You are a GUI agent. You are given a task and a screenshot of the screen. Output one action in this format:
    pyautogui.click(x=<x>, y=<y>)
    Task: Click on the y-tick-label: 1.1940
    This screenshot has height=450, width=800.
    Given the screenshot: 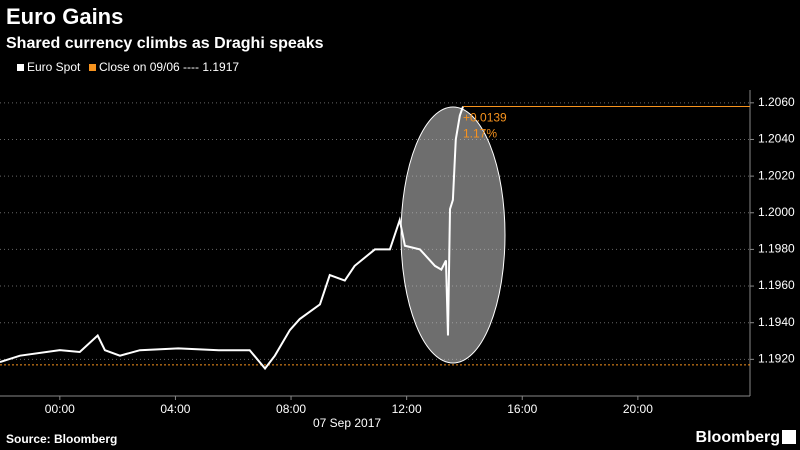 What is the action you would take?
    pyautogui.click(x=776, y=322)
    